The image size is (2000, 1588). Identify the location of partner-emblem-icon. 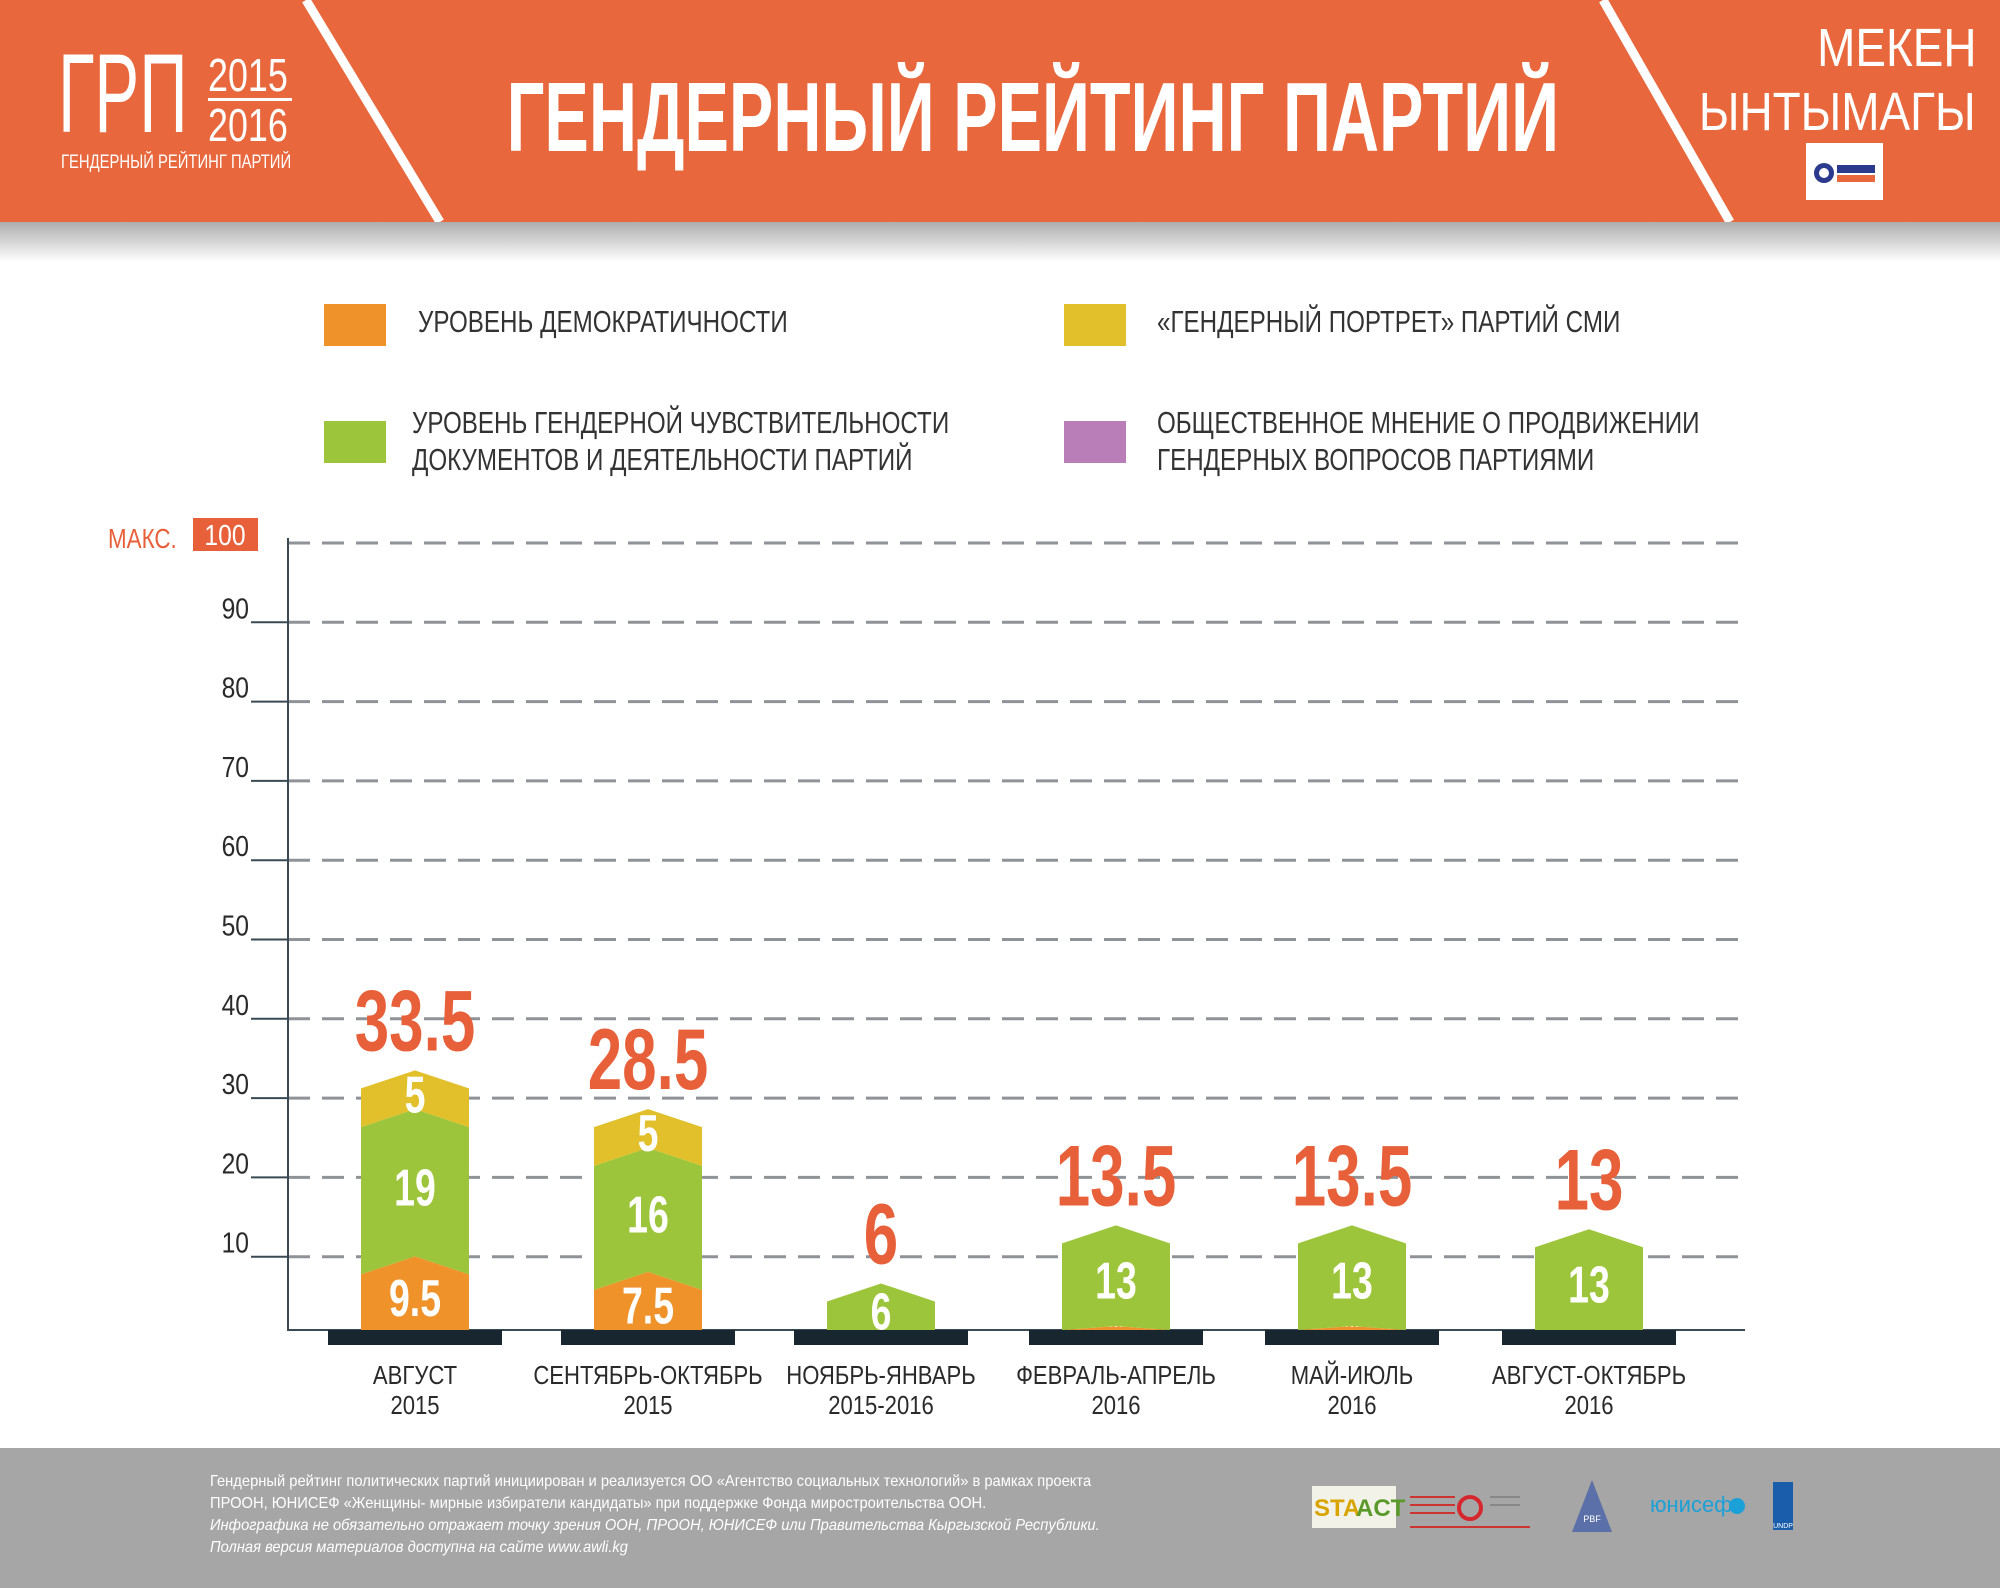
(1844, 173).